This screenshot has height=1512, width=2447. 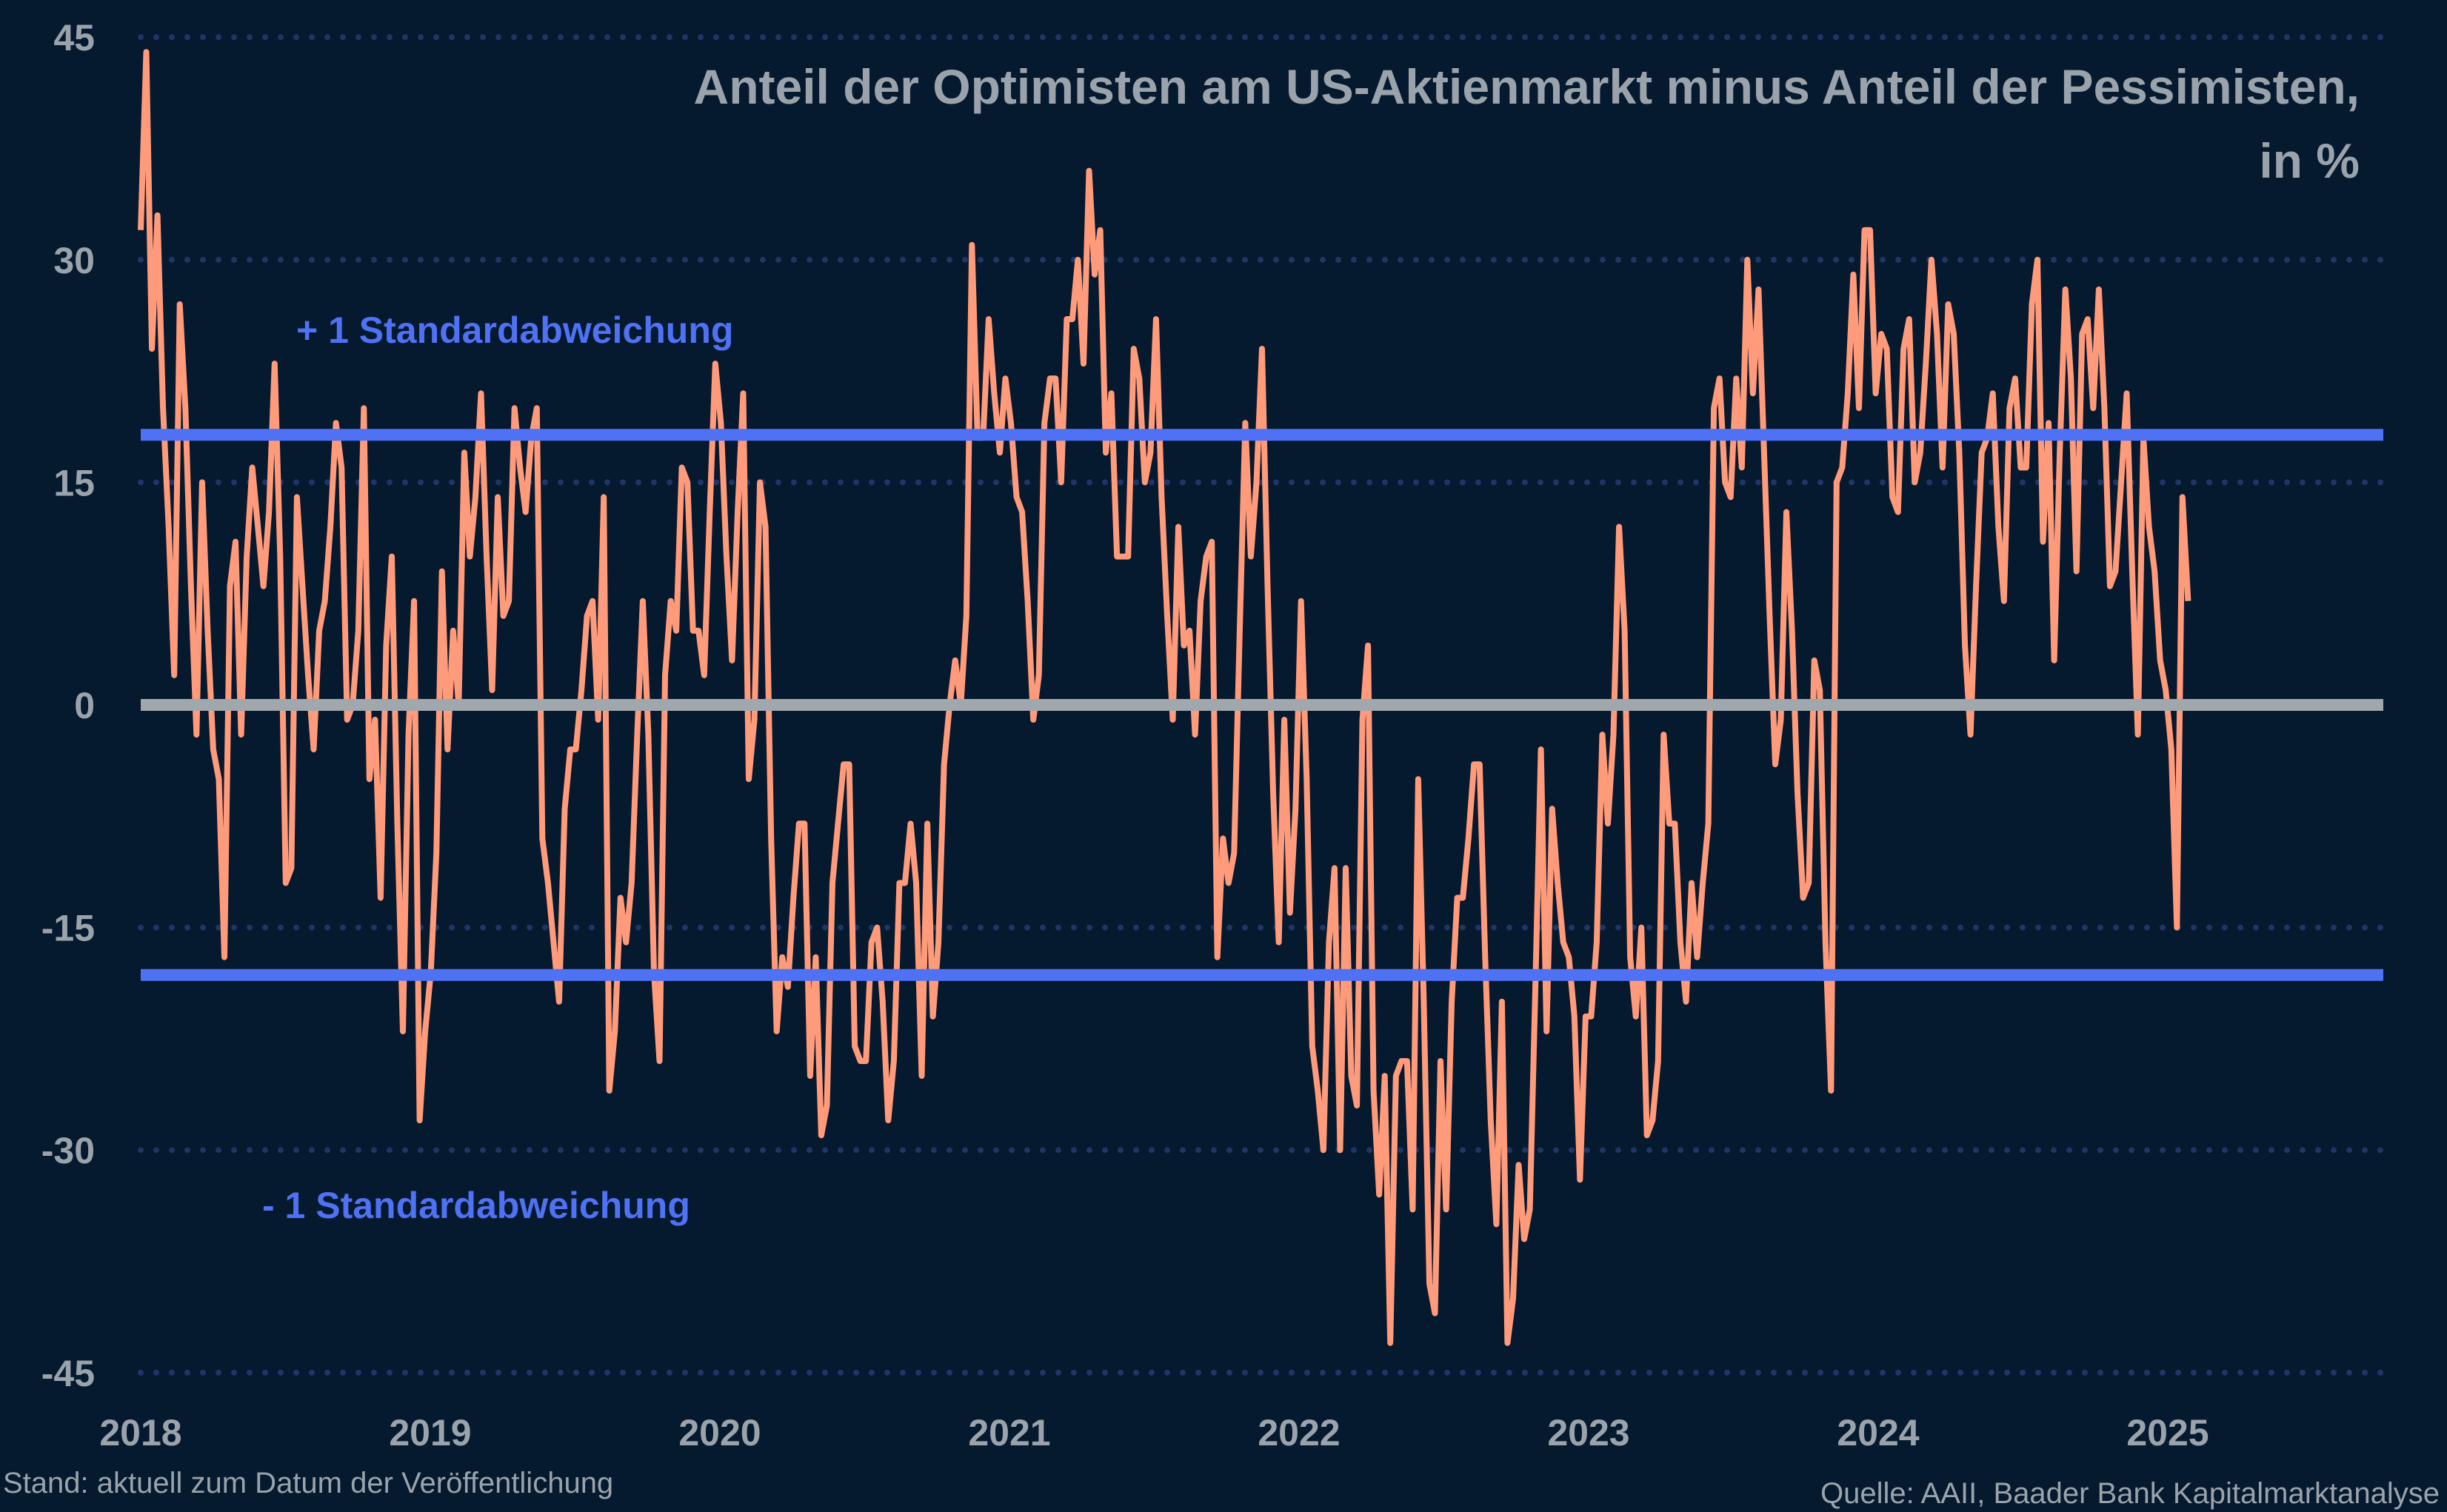 I want to click on x-tick-label: 2024, so click(x=1878, y=1433).